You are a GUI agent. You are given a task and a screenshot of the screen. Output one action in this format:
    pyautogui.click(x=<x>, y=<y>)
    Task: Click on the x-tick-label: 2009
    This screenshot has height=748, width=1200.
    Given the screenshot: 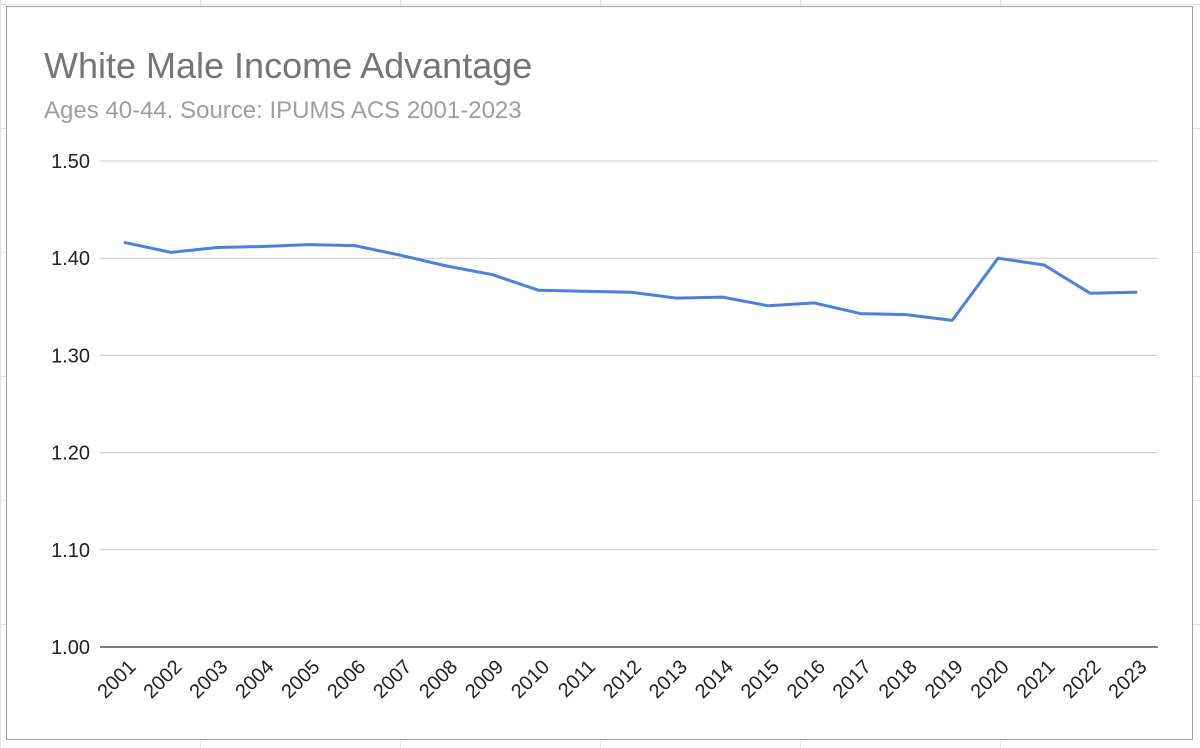 What is the action you would take?
    pyautogui.click(x=484, y=679)
    